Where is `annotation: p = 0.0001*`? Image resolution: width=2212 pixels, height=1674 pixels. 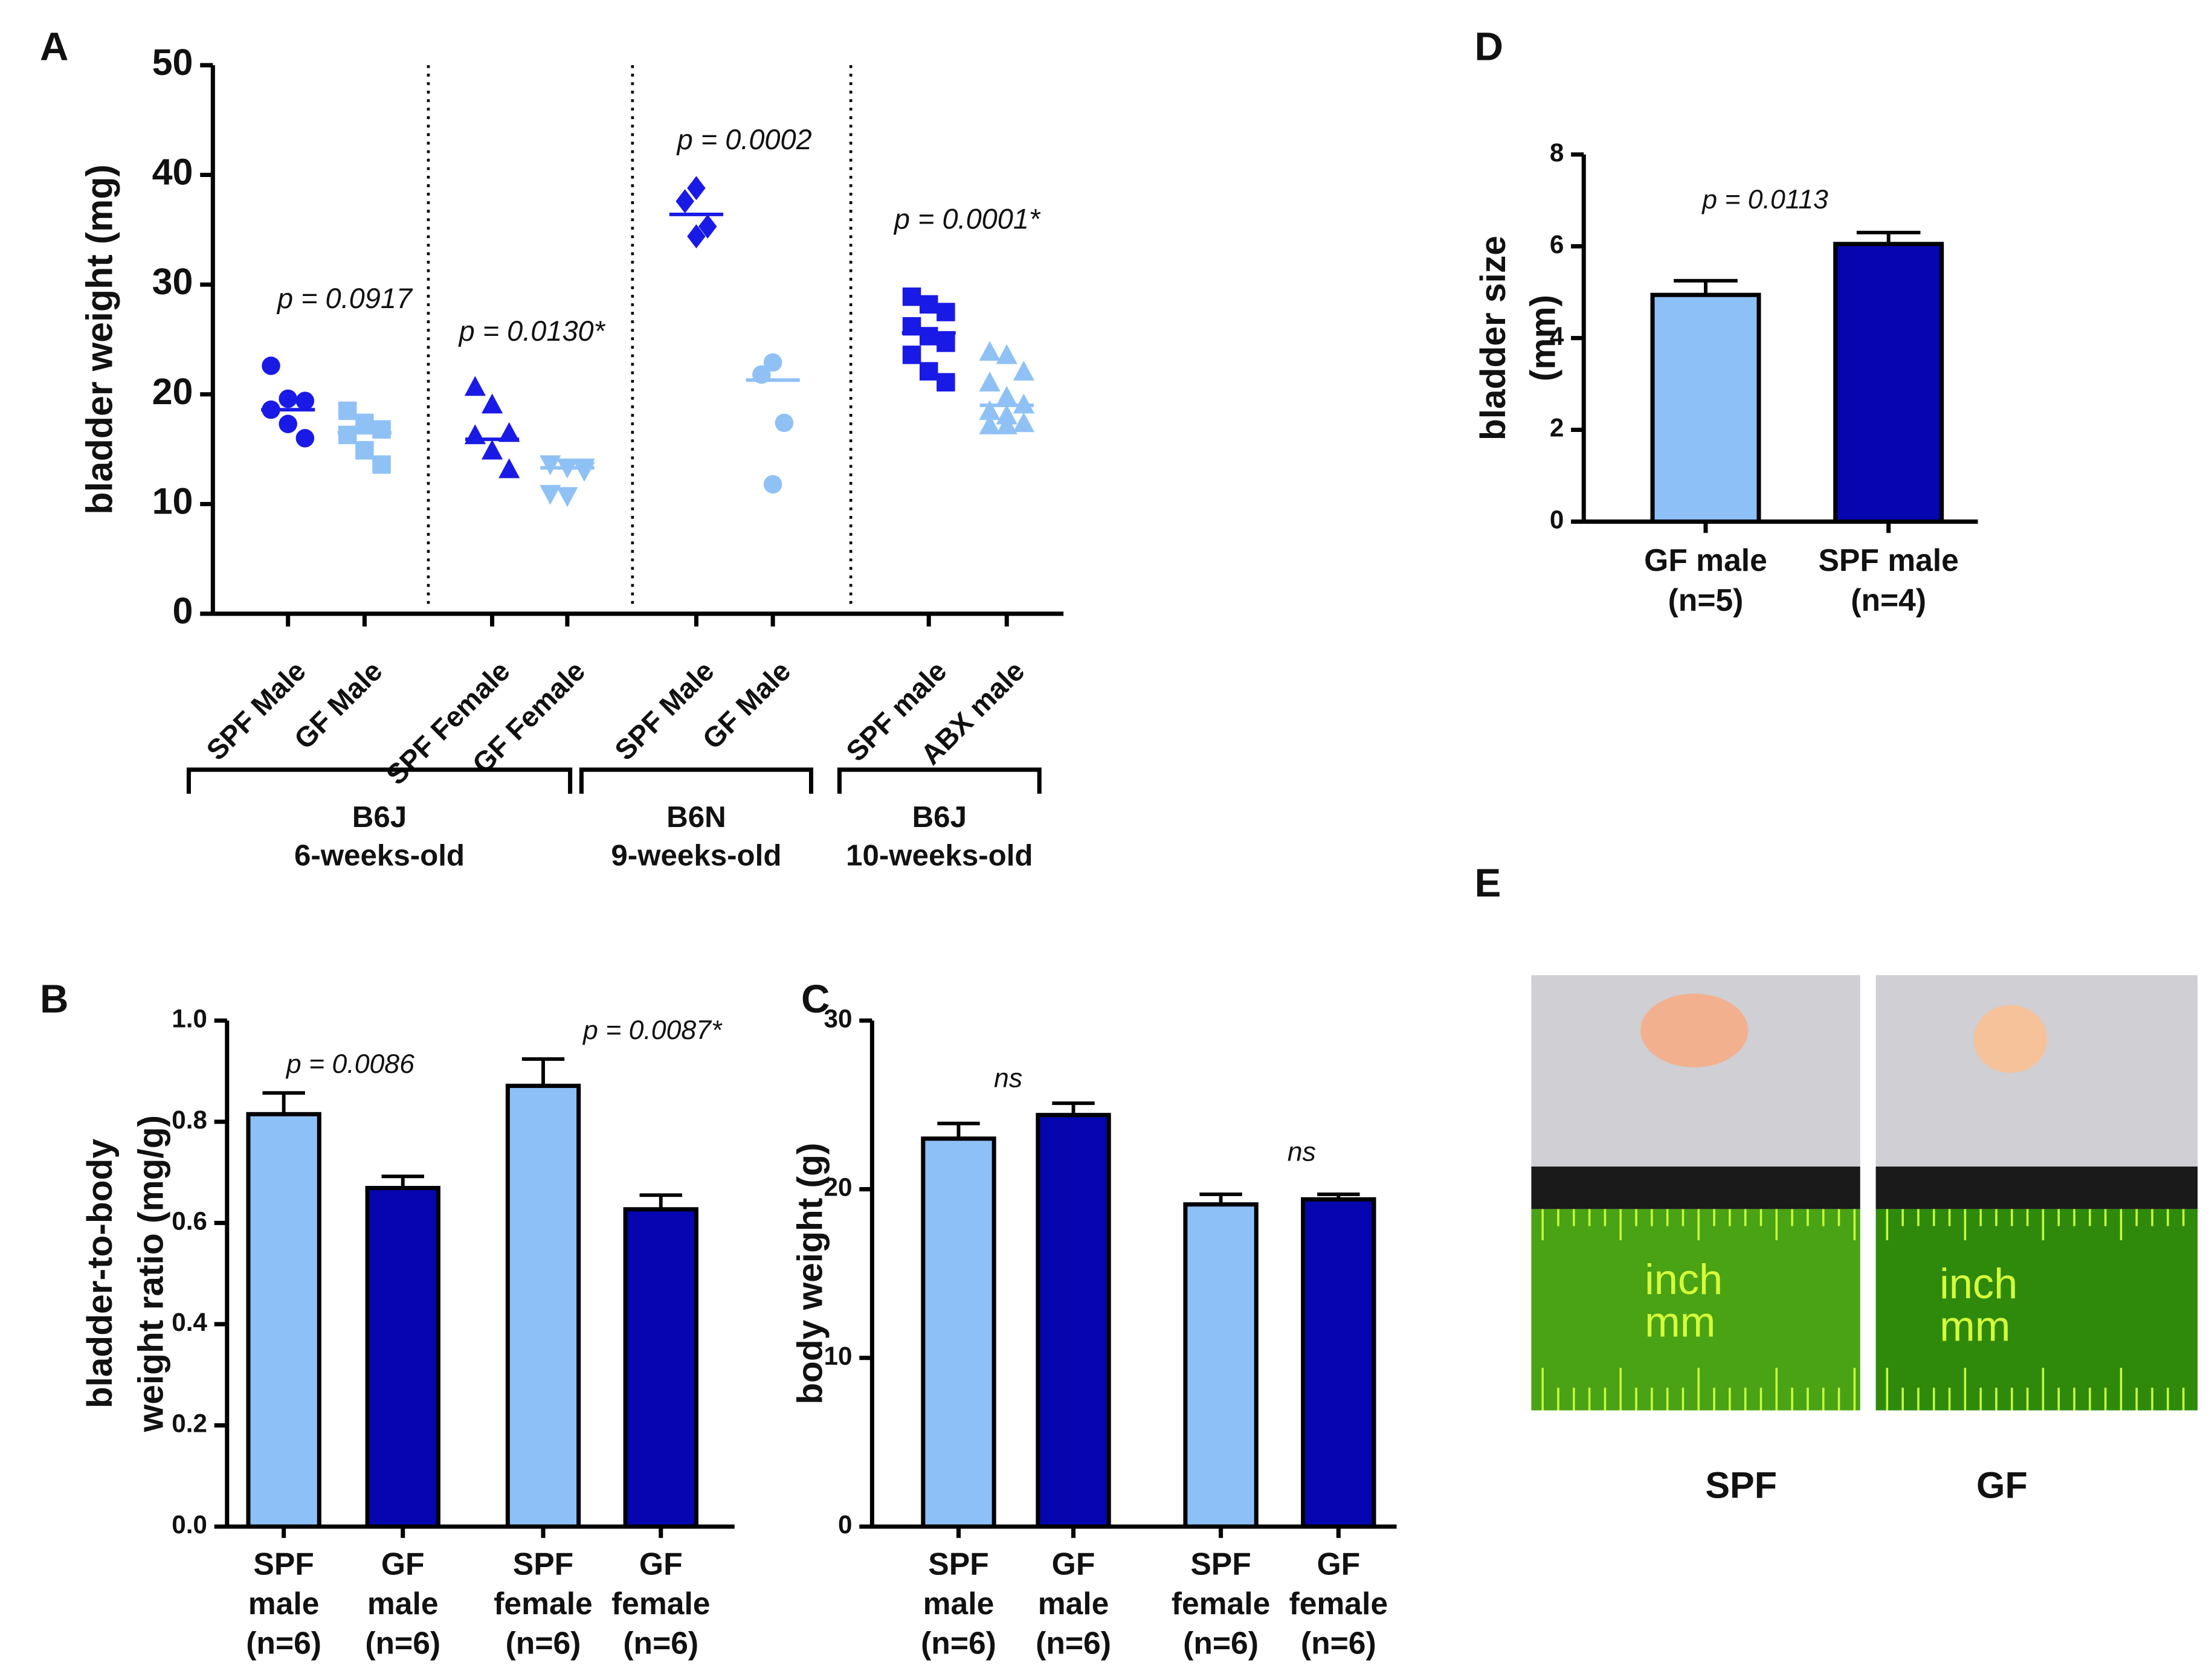 annotation: p = 0.0001* is located at coordinates (967, 218).